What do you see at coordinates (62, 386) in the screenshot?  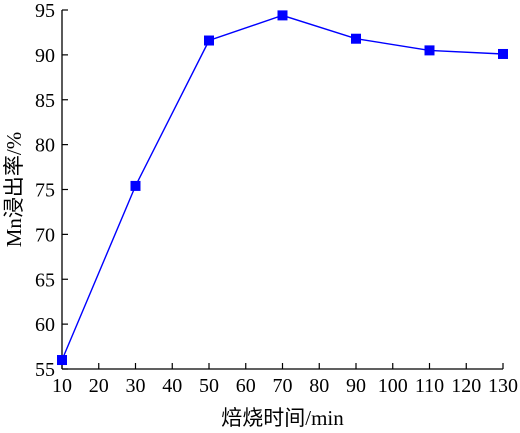 I see `x-tick-label: 10` at bounding box center [62, 386].